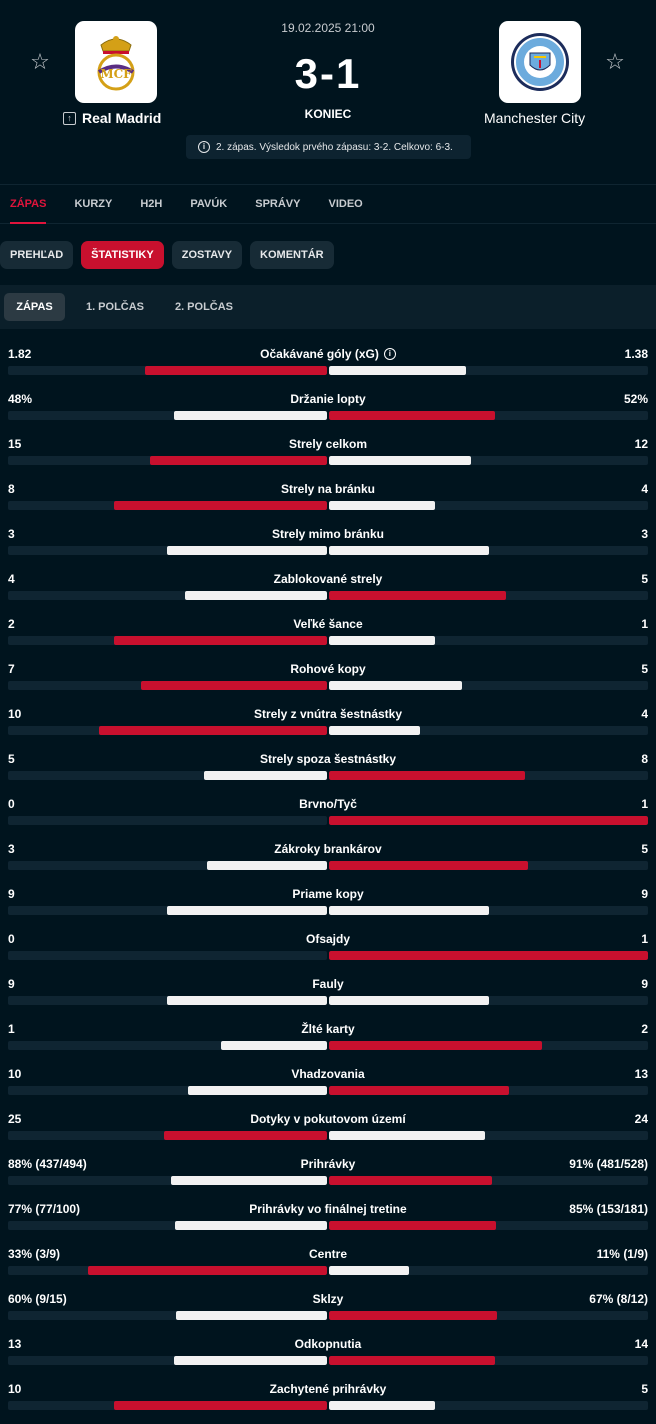 Image resolution: width=656 pixels, height=1424 pixels. What do you see at coordinates (328, 894) in the screenshot?
I see `stat-name-label: Priame kopy` at bounding box center [328, 894].